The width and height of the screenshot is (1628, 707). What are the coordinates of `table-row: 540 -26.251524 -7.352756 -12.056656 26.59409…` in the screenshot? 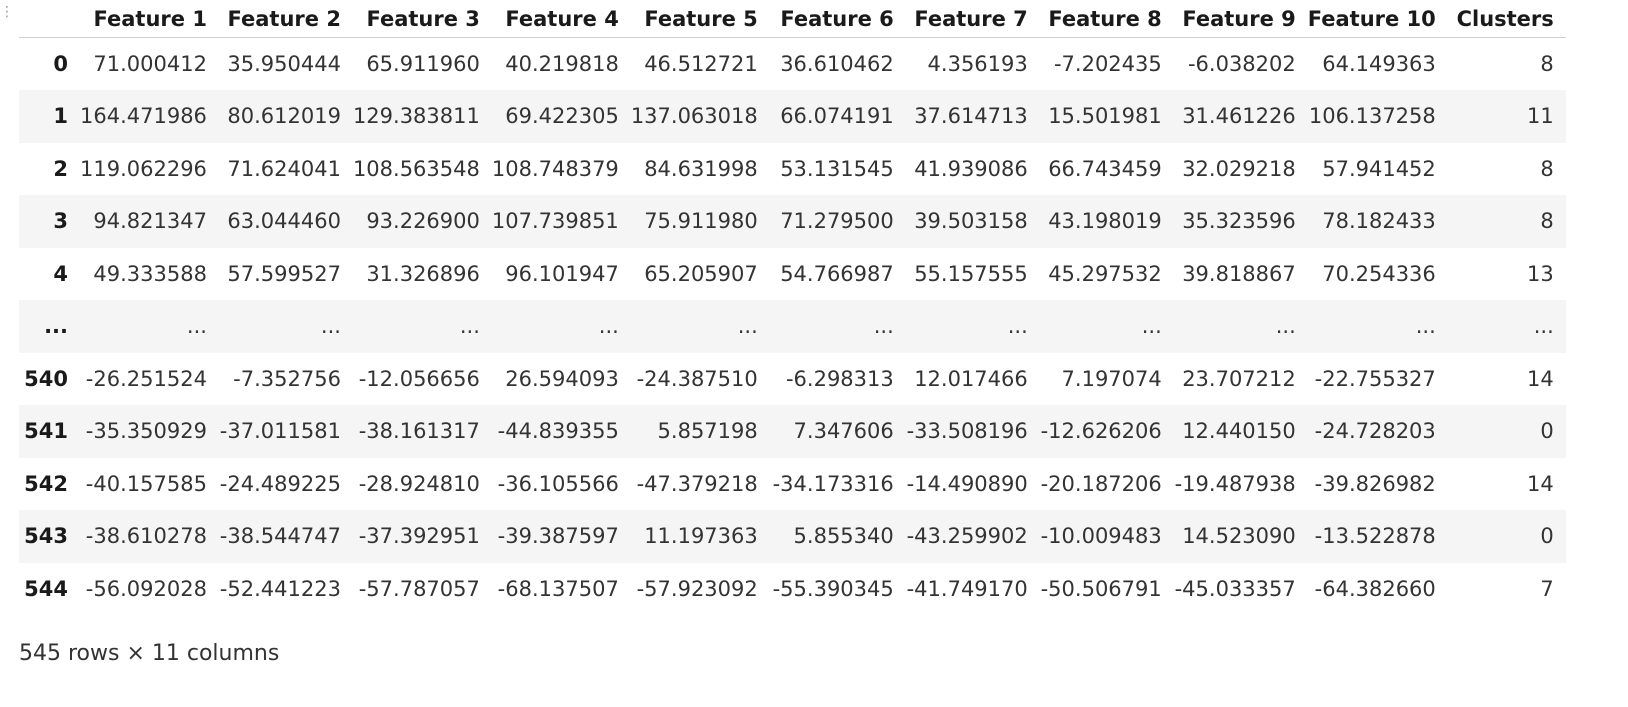 It's located at (792, 379).